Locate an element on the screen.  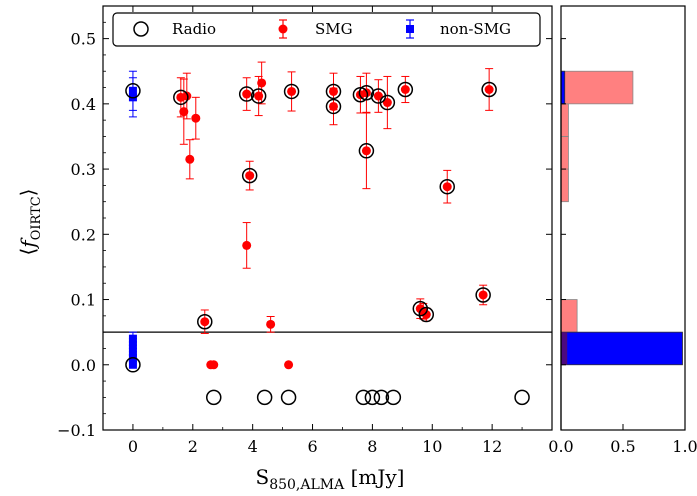
legend-entry-radio: Radio is located at coordinates (174, 29).